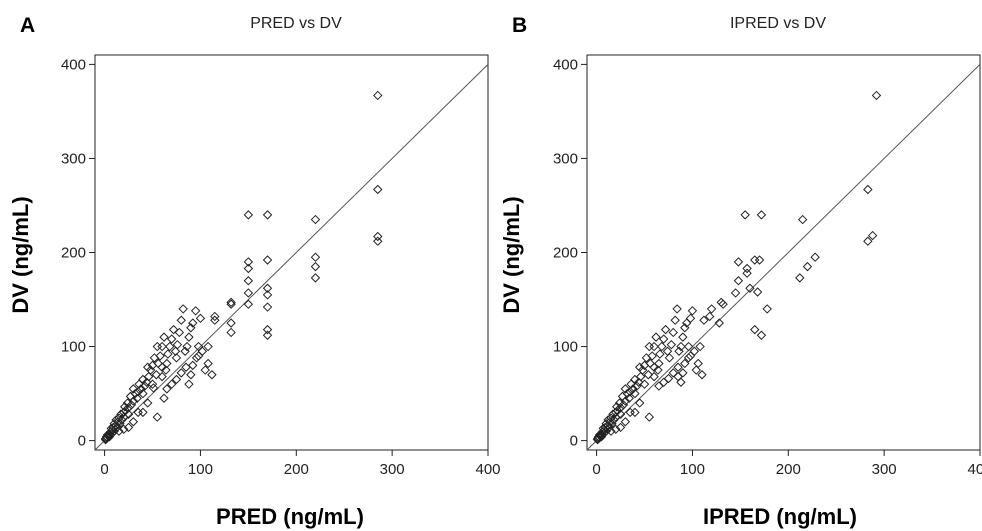 This screenshot has height=531, width=982. What do you see at coordinates (296, 23) in the screenshot?
I see `chart-title: PRED vs DV` at bounding box center [296, 23].